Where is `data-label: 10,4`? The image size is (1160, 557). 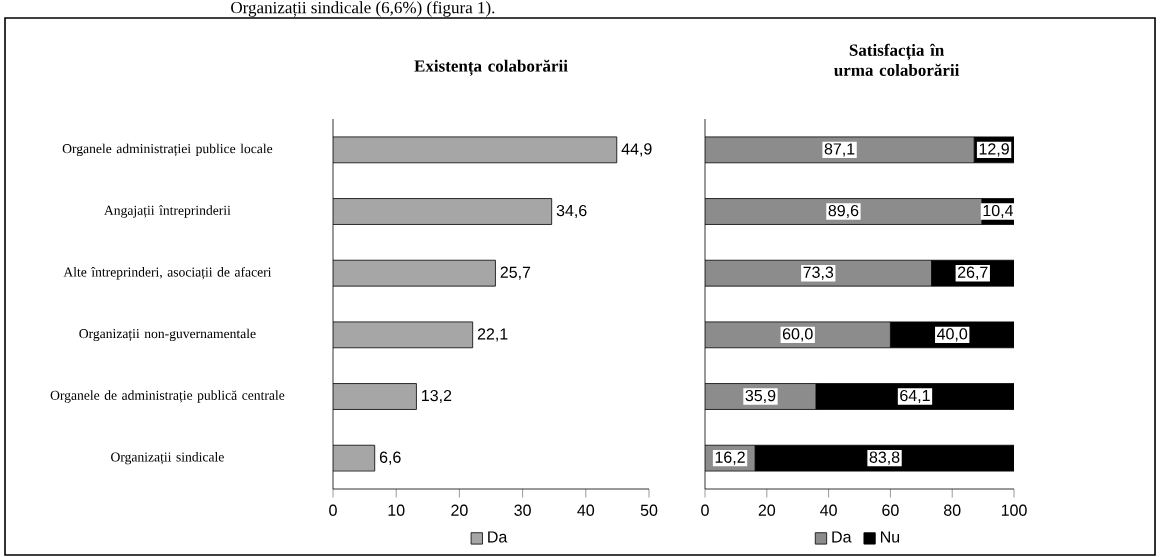
data-label: 10,4 is located at coordinates (998, 211).